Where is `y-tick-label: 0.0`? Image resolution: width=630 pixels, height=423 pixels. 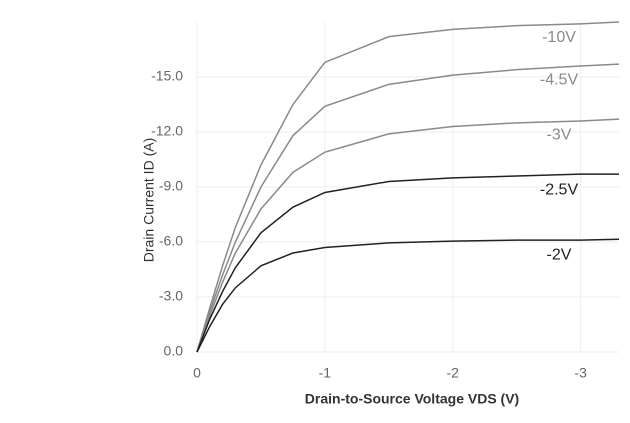
y-tick-label: 0.0 is located at coordinates (174, 351).